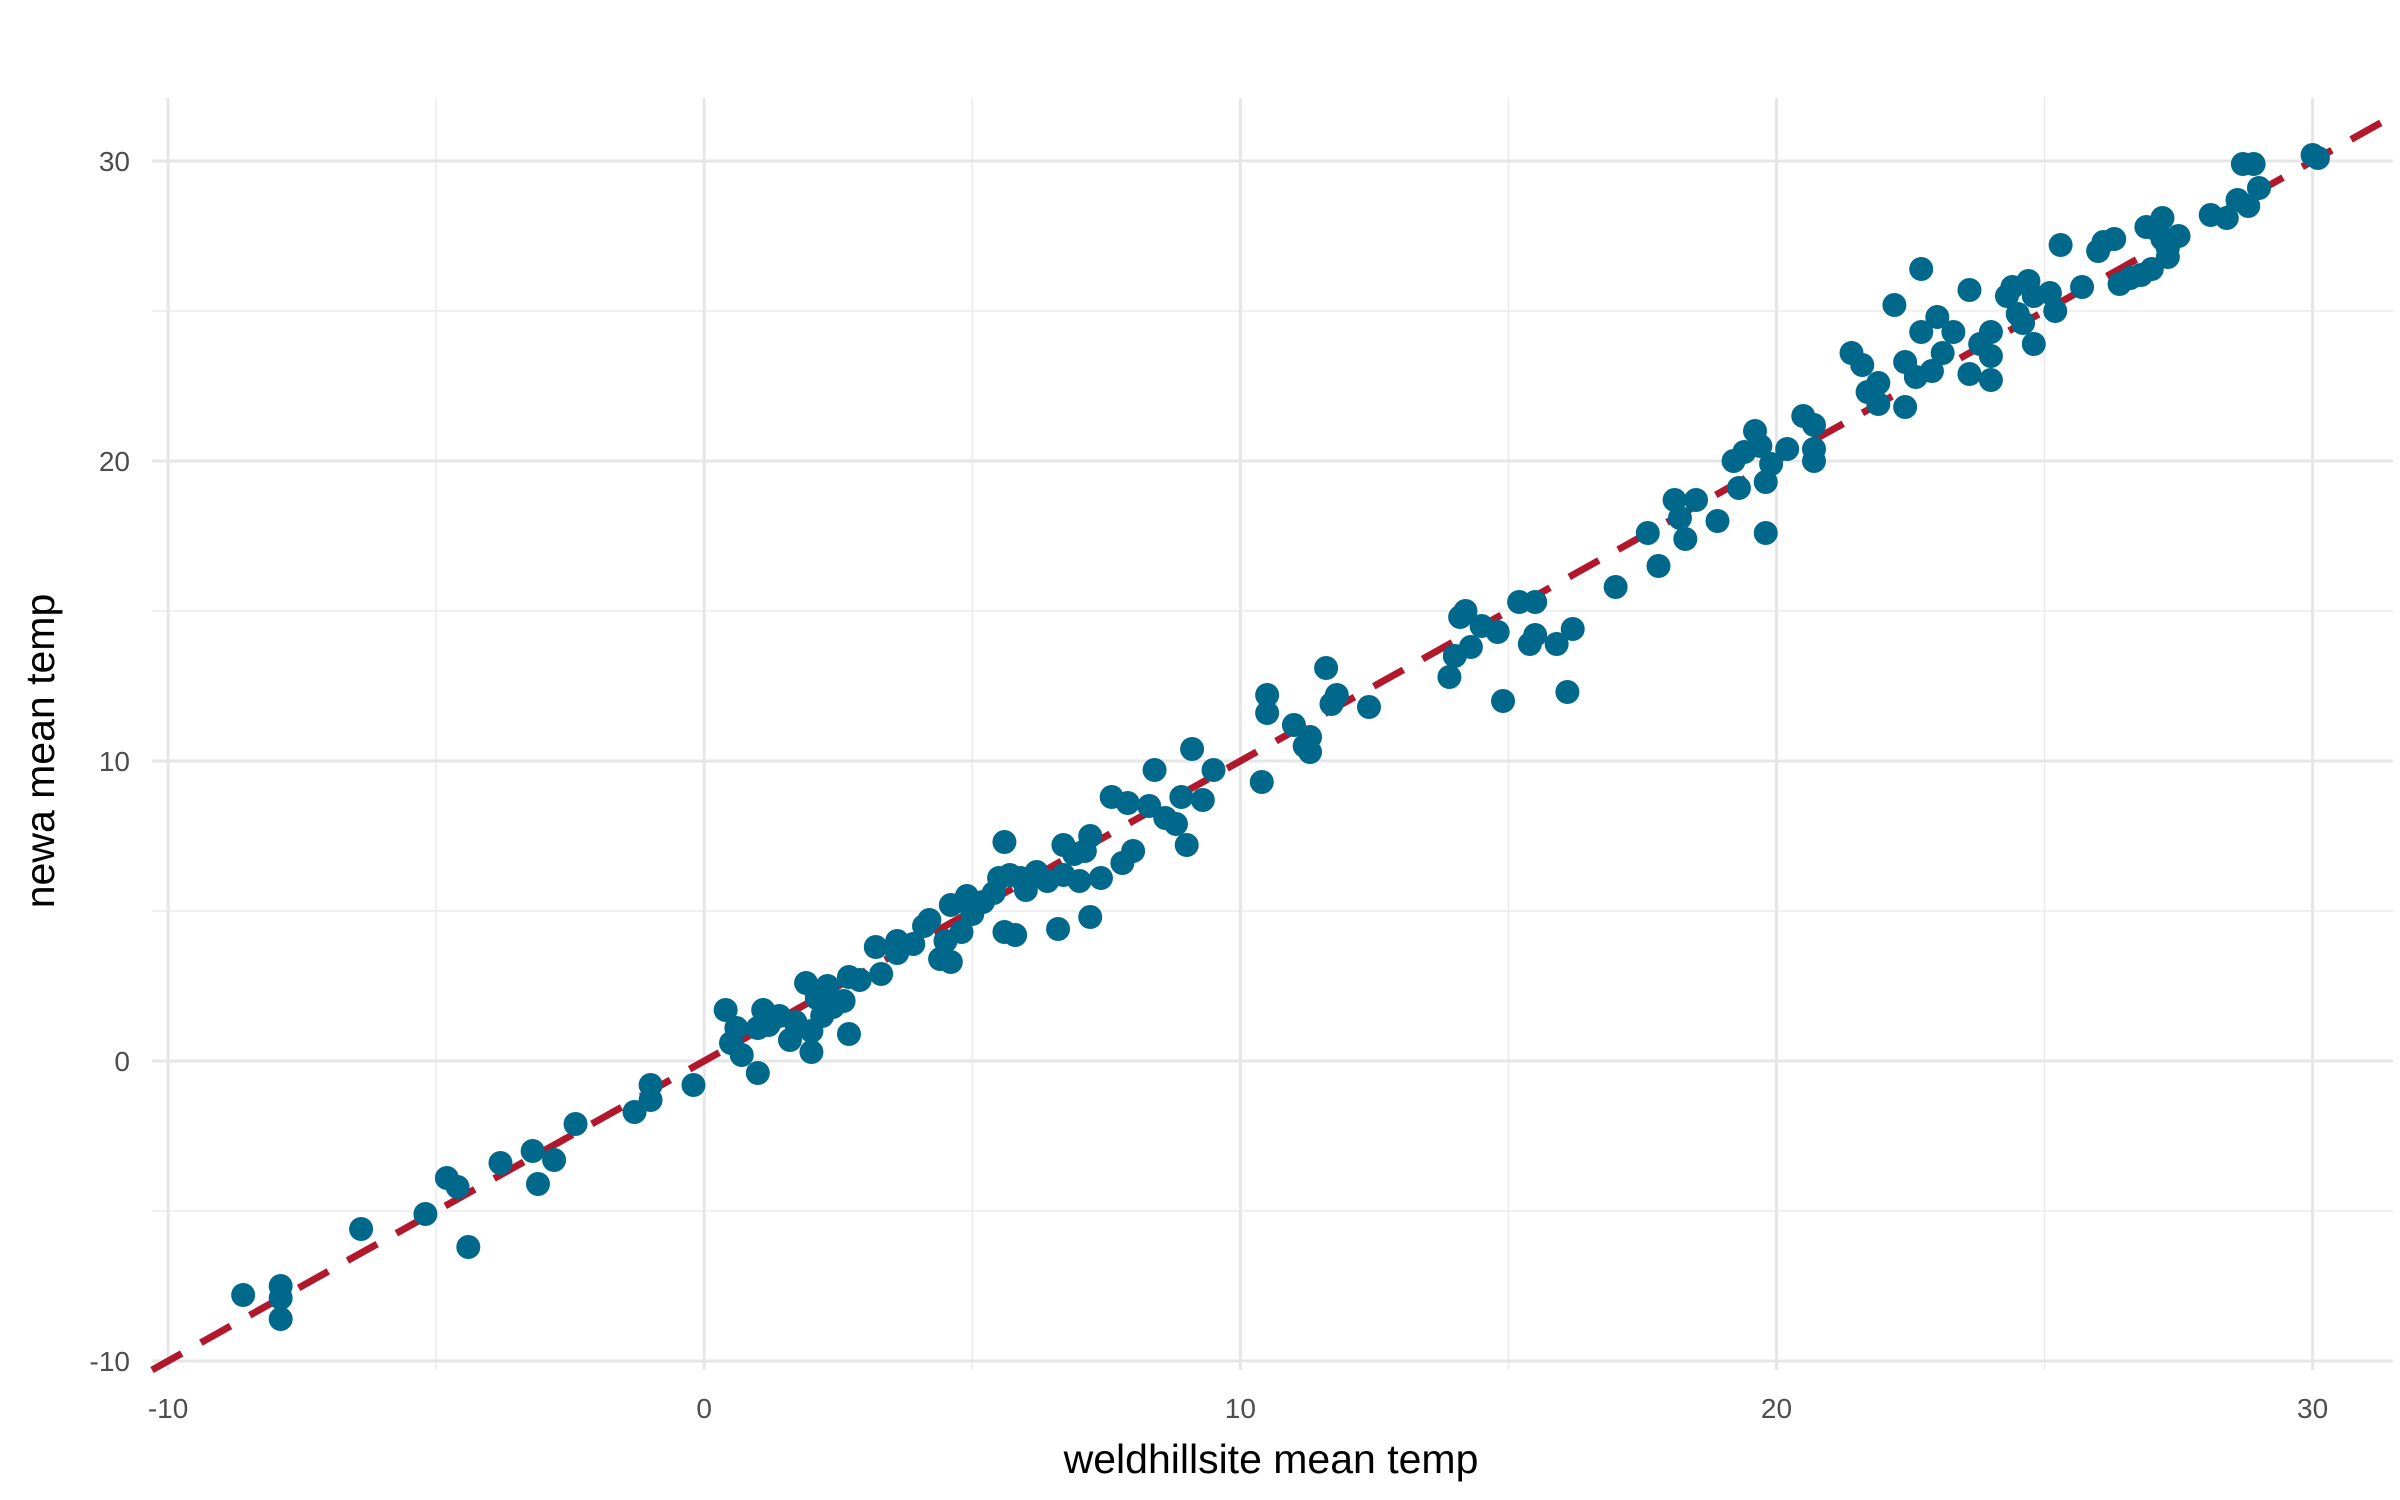 Image resolution: width=2400 pixels, height=1500 pixels. What do you see at coordinates (114, 161) in the screenshot?
I see `y-tick-label-4: 30` at bounding box center [114, 161].